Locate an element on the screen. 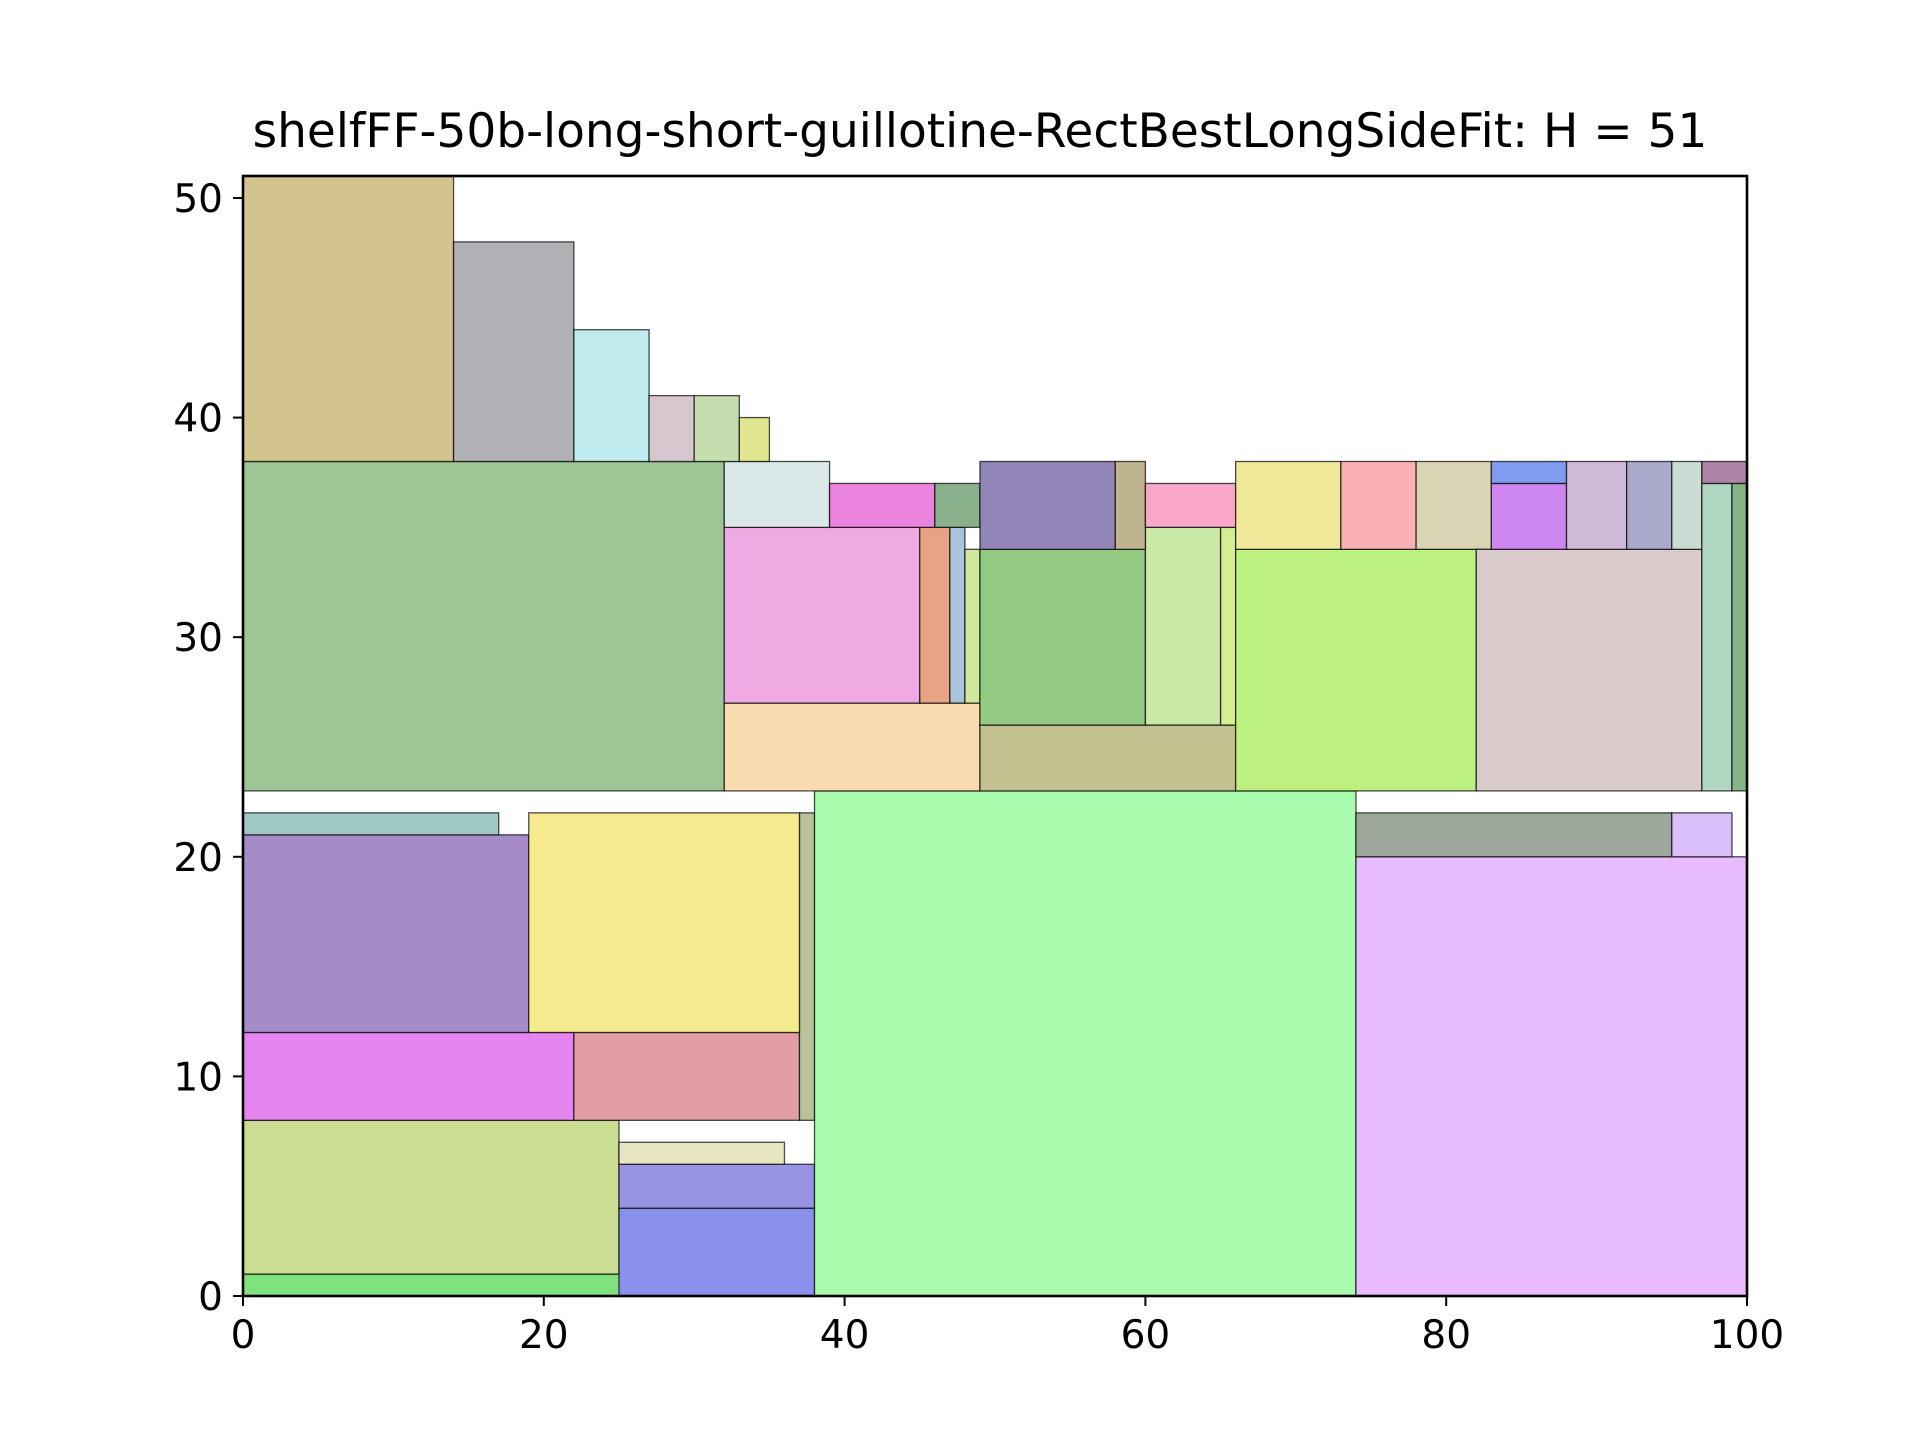  x-tick-label: 80 is located at coordinates (1446, 1335).